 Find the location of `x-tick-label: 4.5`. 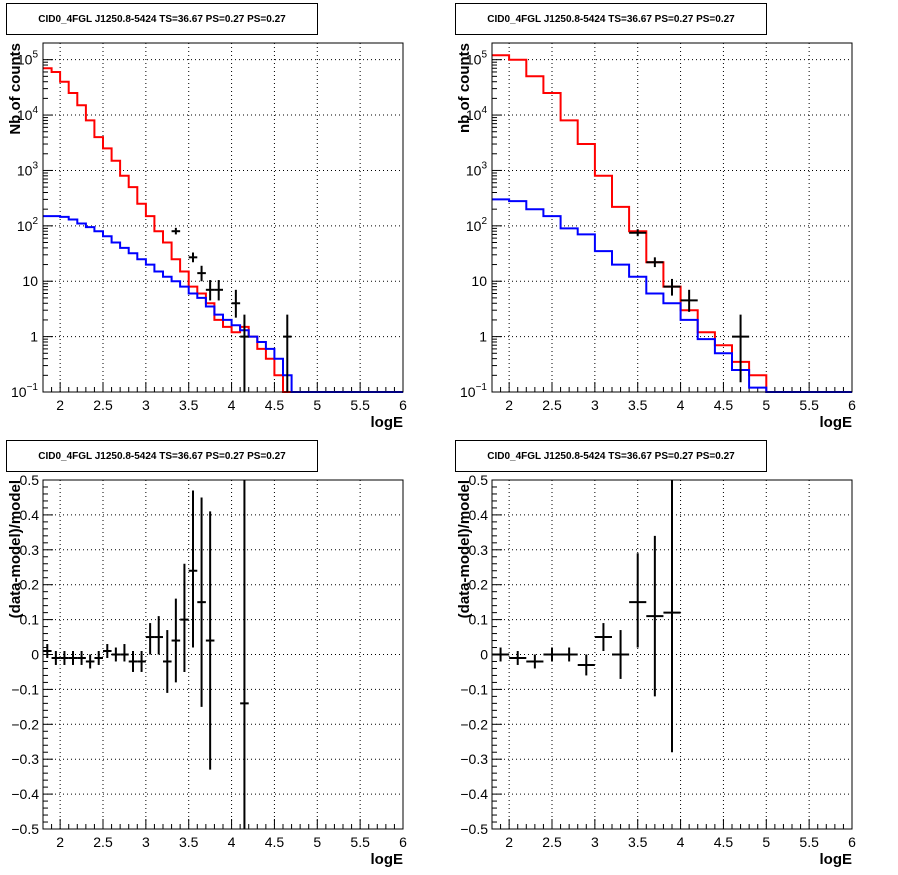

x-tick-label: 4.5 is located at coordinates (275, 842).